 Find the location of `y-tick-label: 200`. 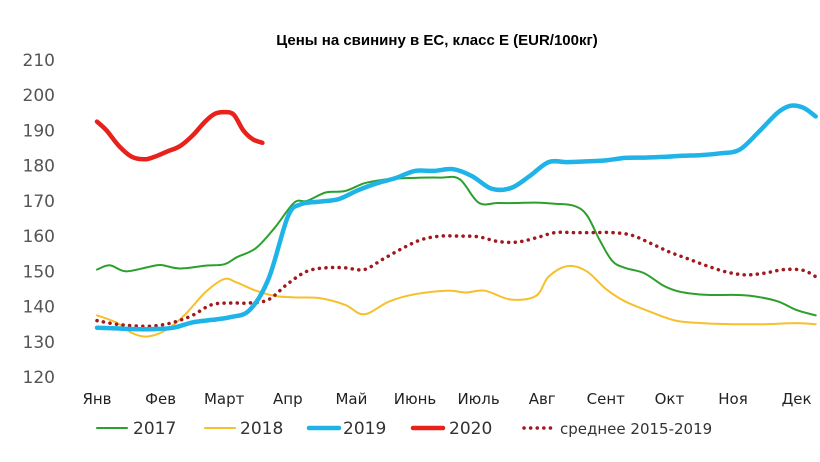

y-tick-label: 200 is located at coordinates (39, 96).